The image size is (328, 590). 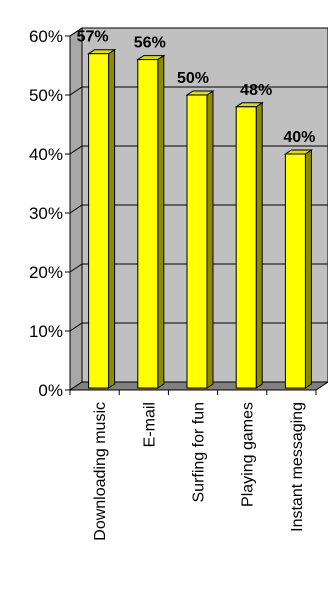 I want to click on data-label: 40%, so click(x=299, y=137).